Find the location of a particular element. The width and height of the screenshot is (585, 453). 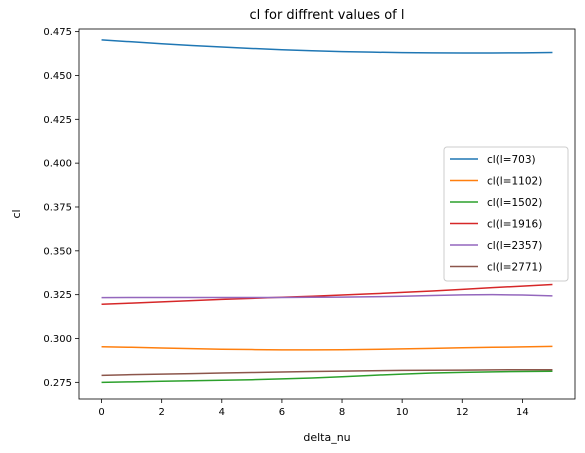

x-tick-label: 8 is located at coordinates (342, 412).